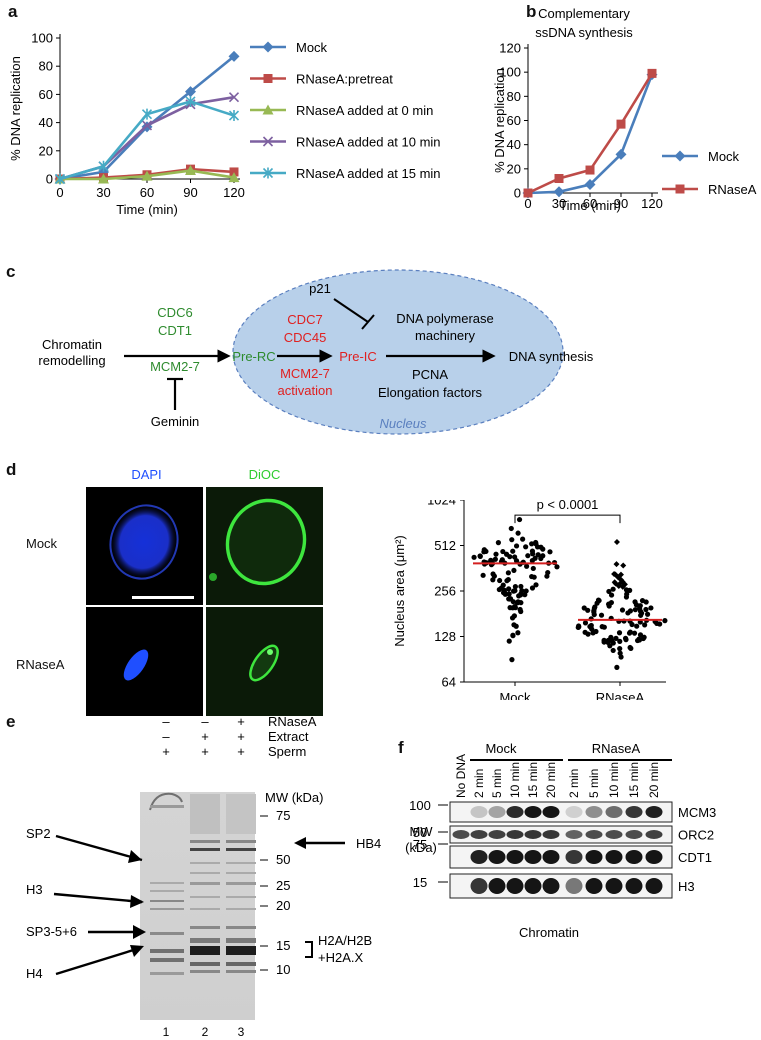 This screenshot has height=1040, width=761. What do you see at coordinates (590, 133) in the screenshot?
I see `series-line` at bounding box center [590, 133].